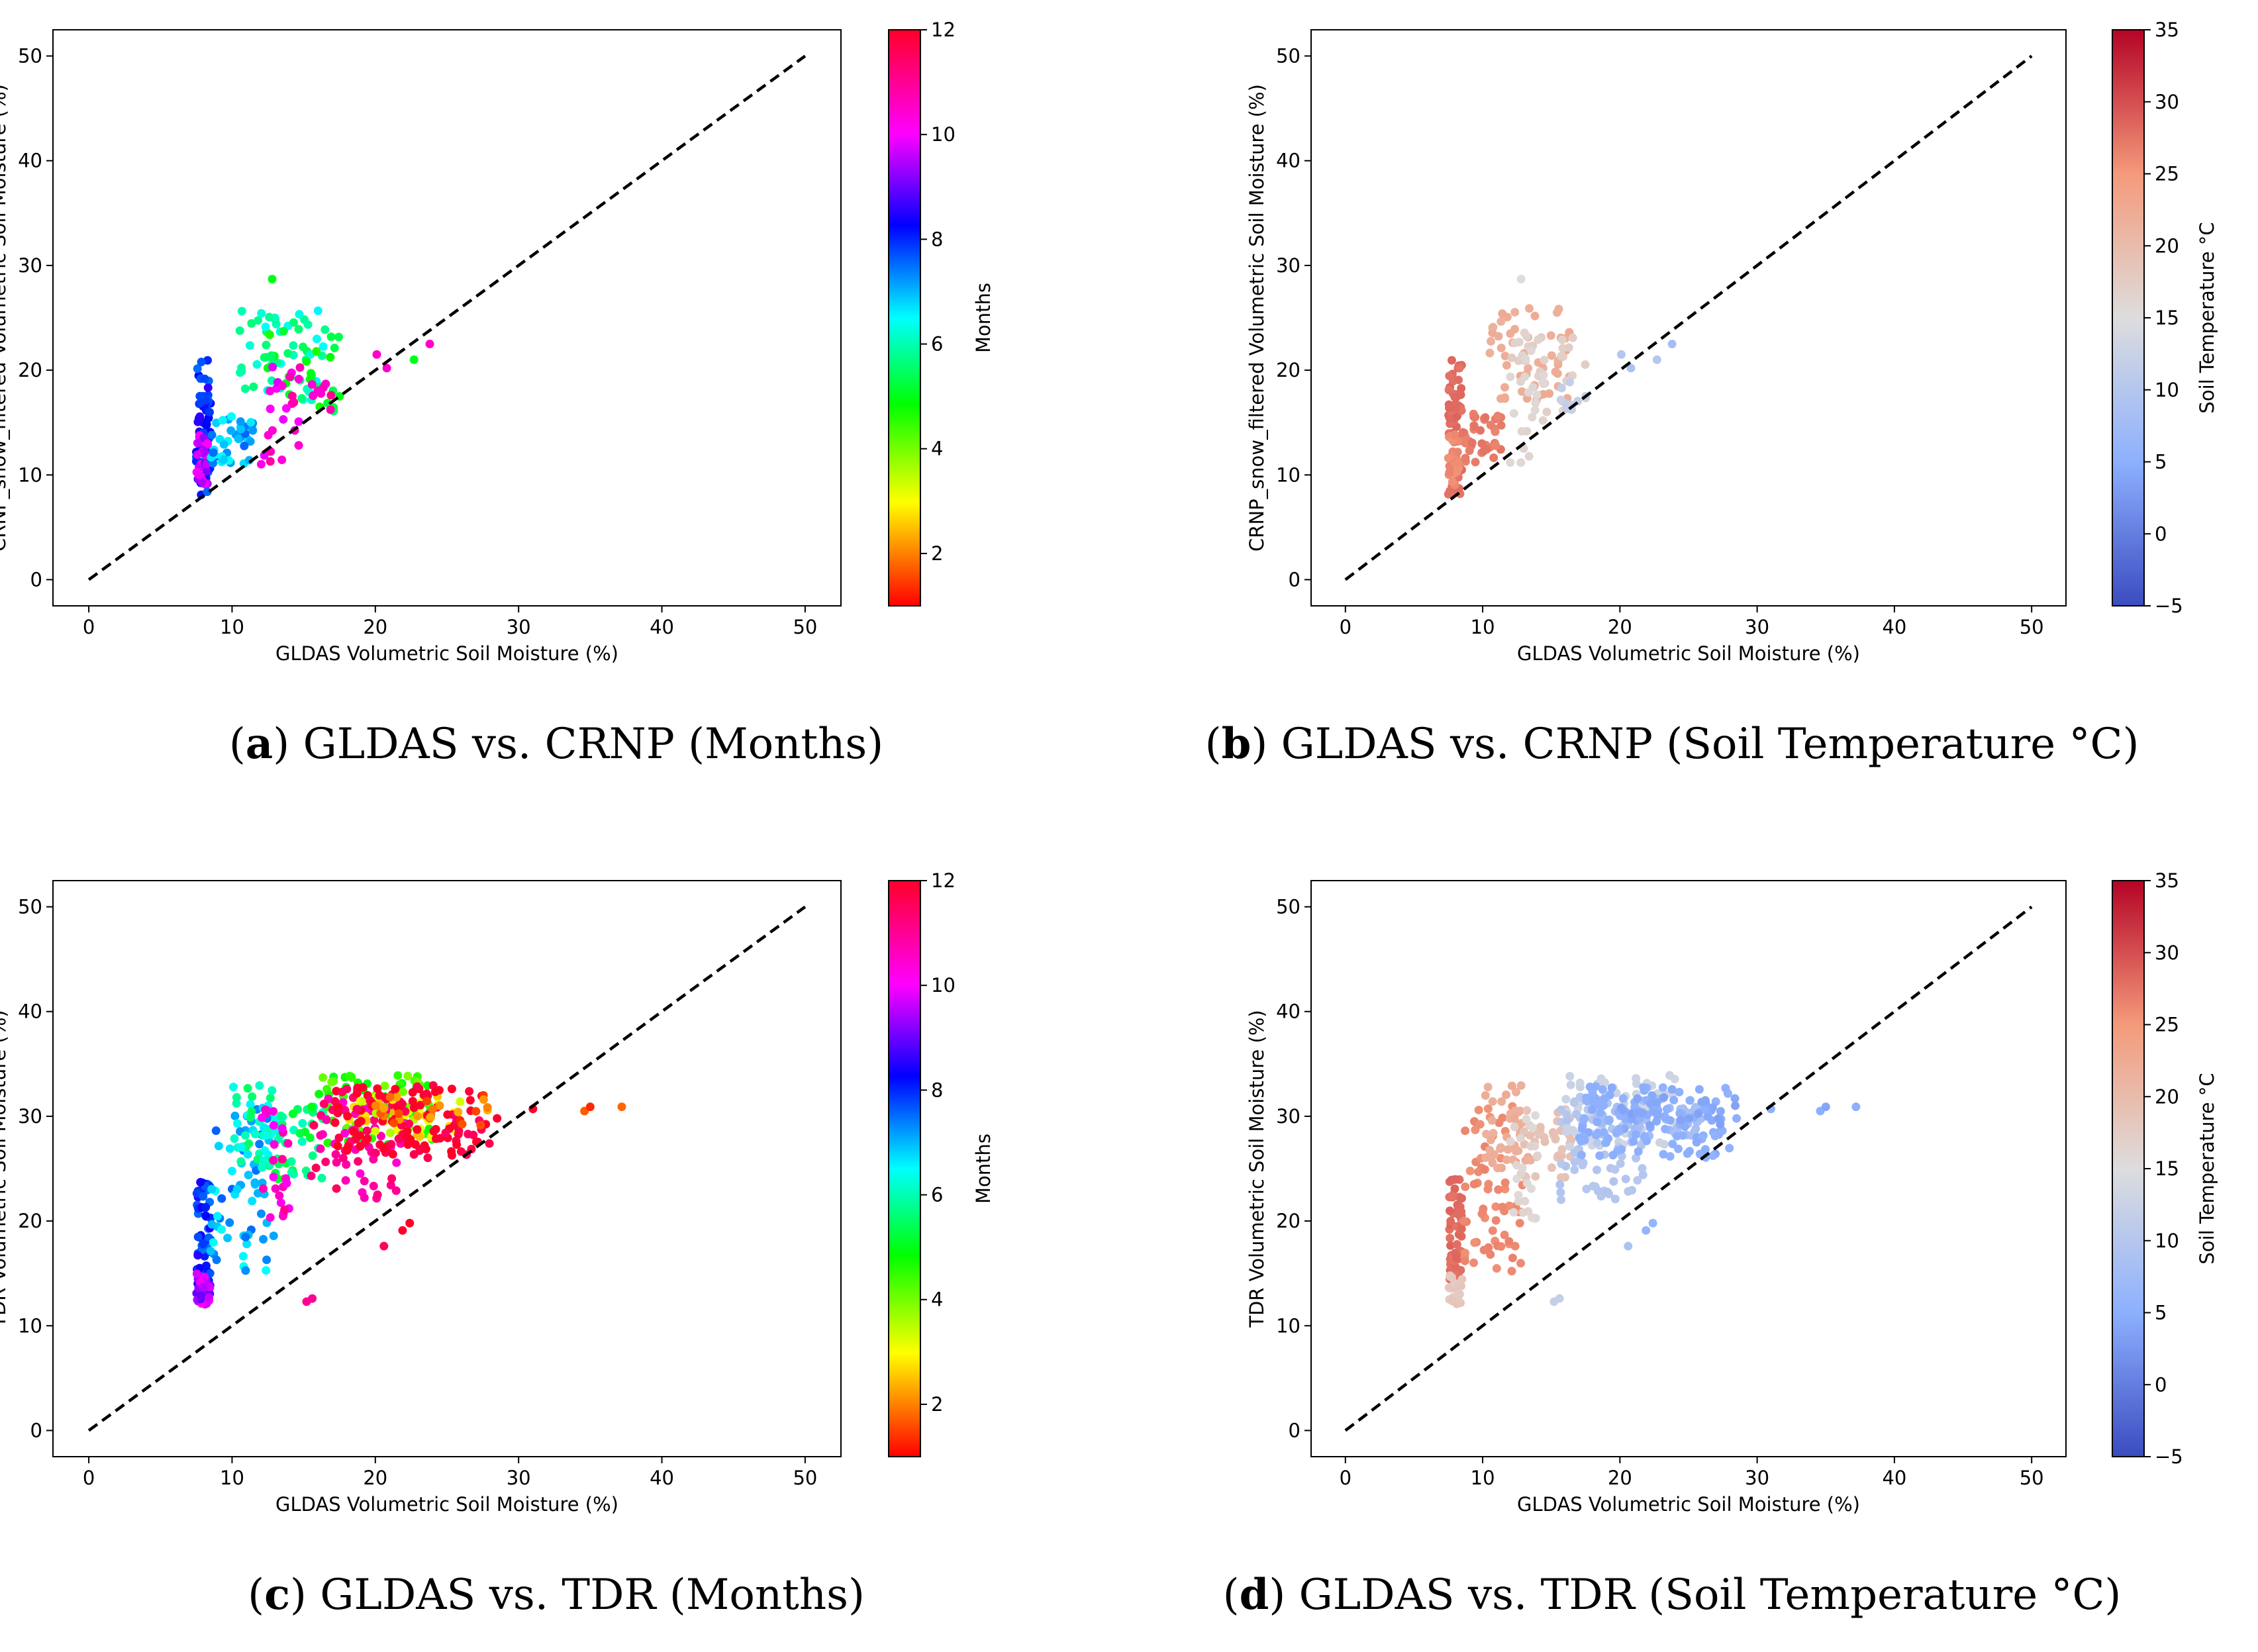  I want to click on colorbar-tick-label: 6, so click(937, 345).